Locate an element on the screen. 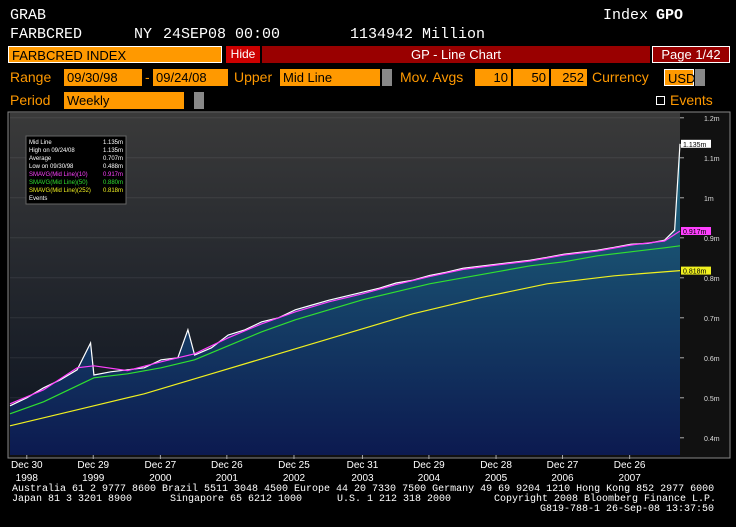 This screenshot has width=736, height=527. y-tick-label: 0.4m is located at coordinates (712, 439).